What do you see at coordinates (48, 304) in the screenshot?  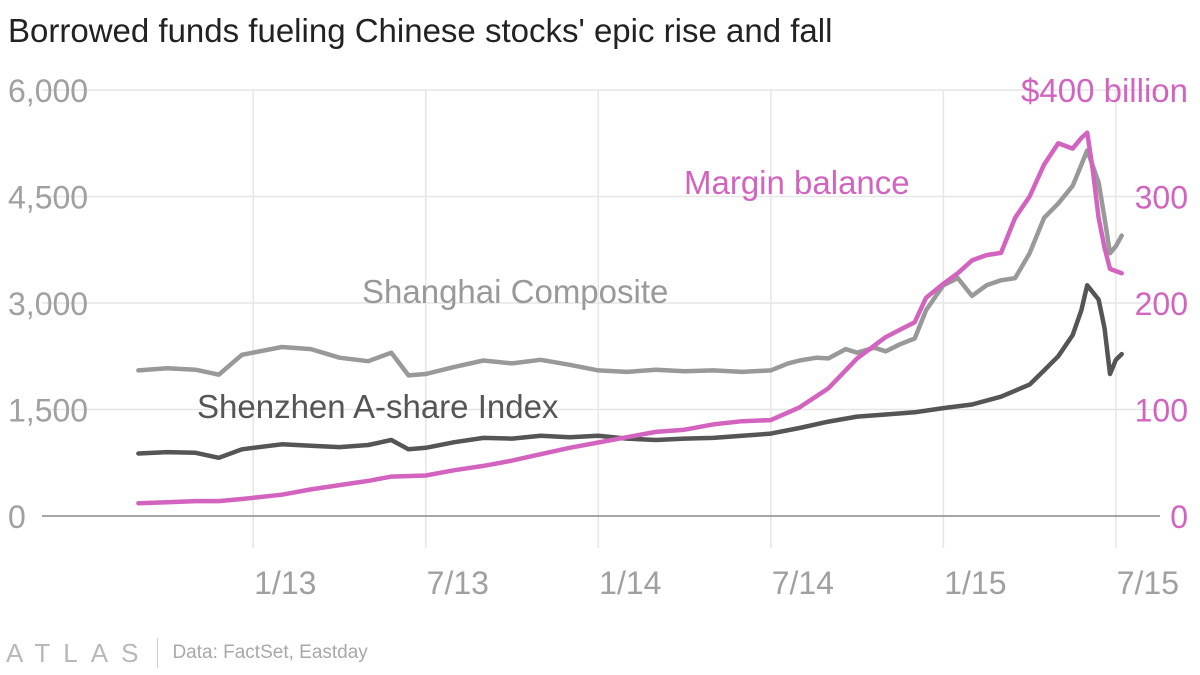 I see `y-left-tick-label: 3,000` at bounding box center [48, 304].